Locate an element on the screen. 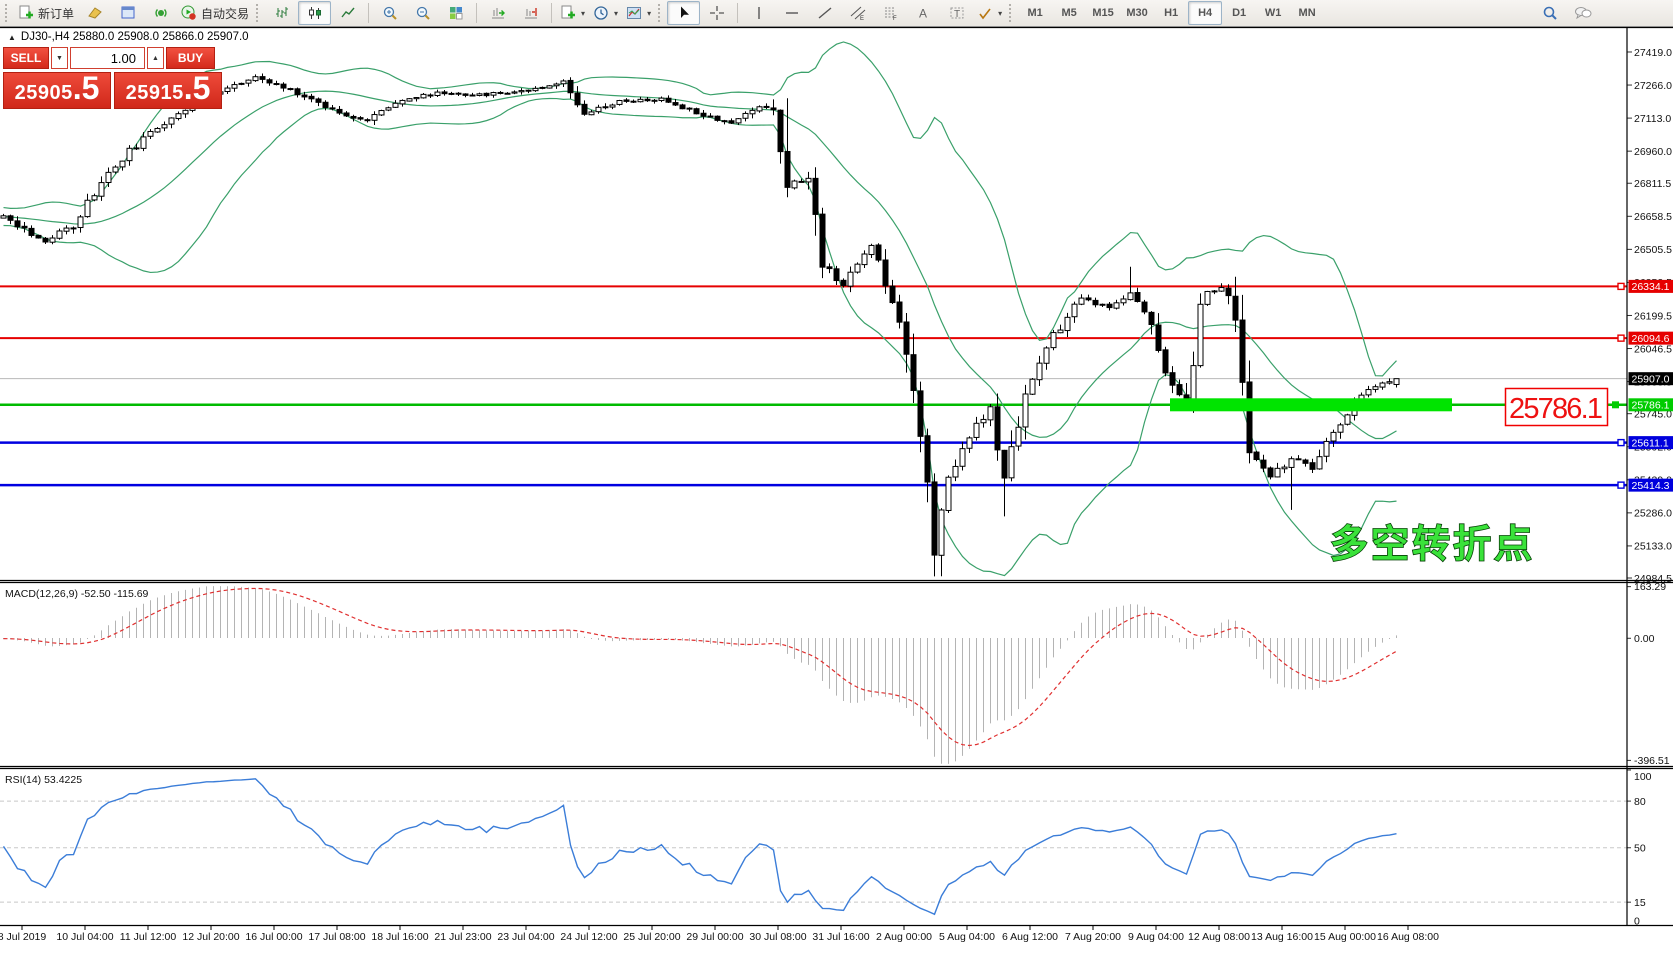  svg-text: 25907.0 is located at coordinates (1651, 379).